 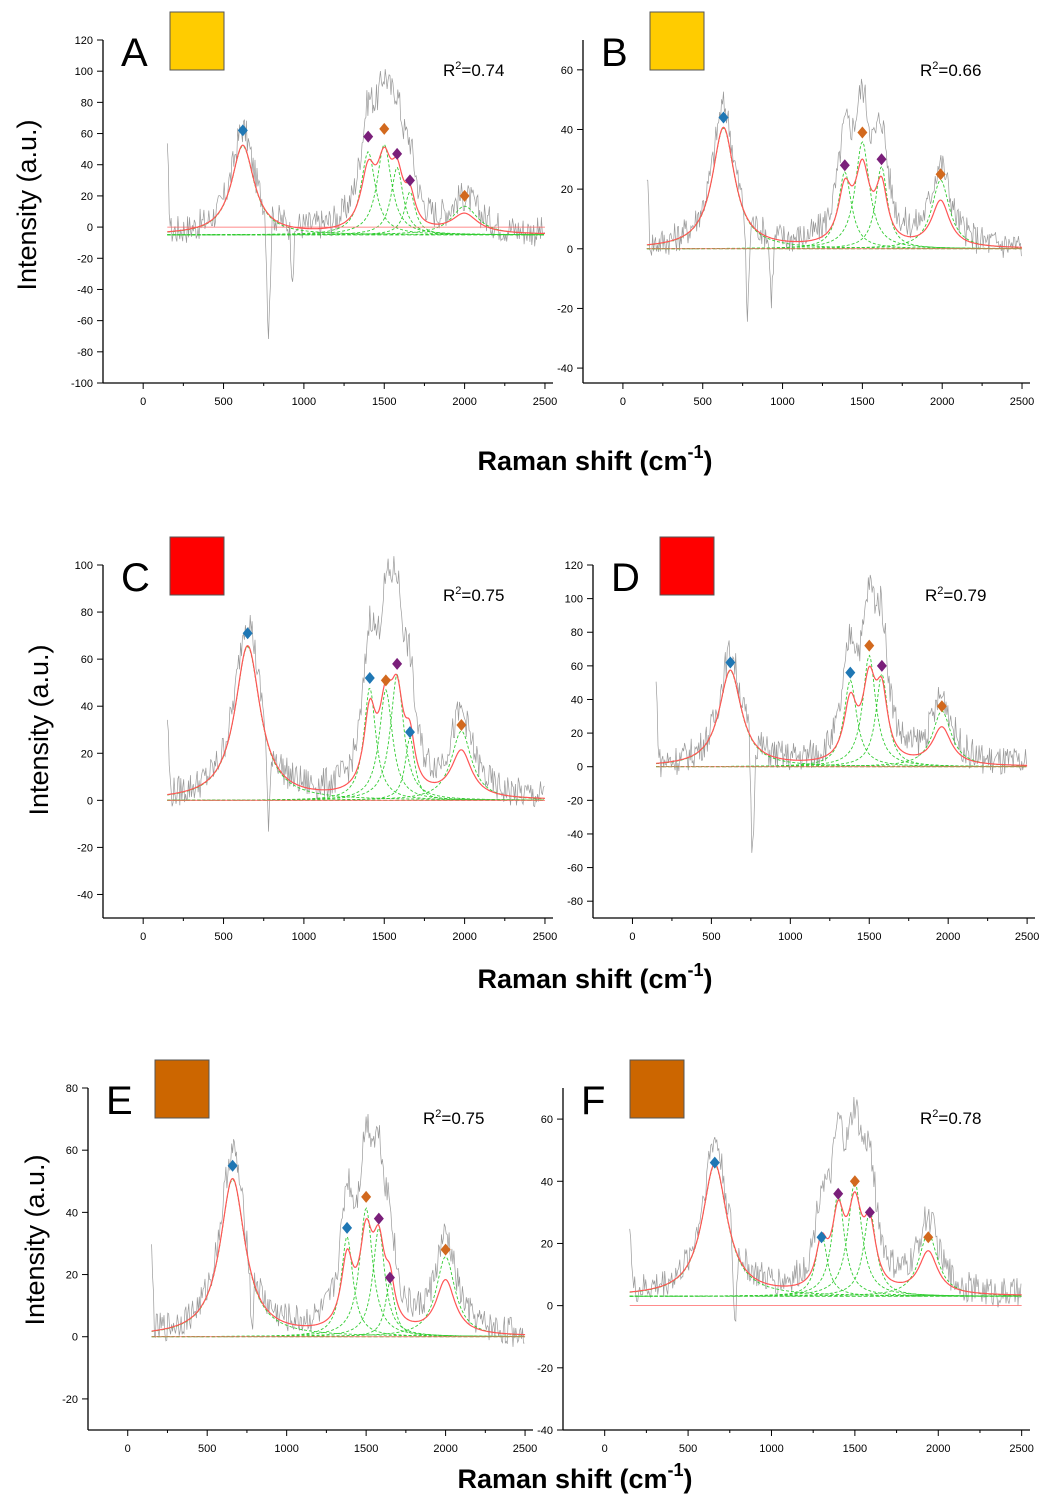 I want to click on cumulative-fit, so click(x=356, y=189).